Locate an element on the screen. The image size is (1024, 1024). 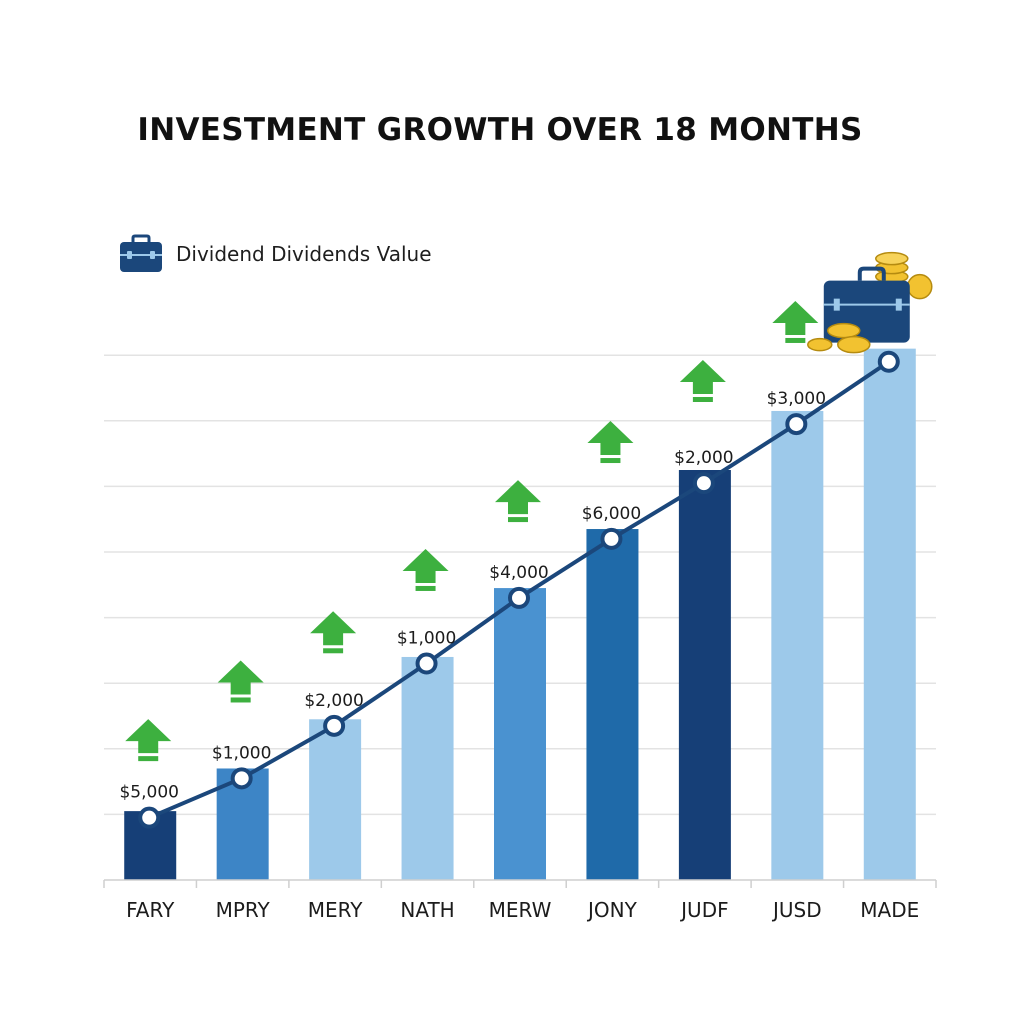
x-axis: FARY MPRY MERY NATH MERW JONY JUDF JUSD MADE is located at coordinates (520, 900).